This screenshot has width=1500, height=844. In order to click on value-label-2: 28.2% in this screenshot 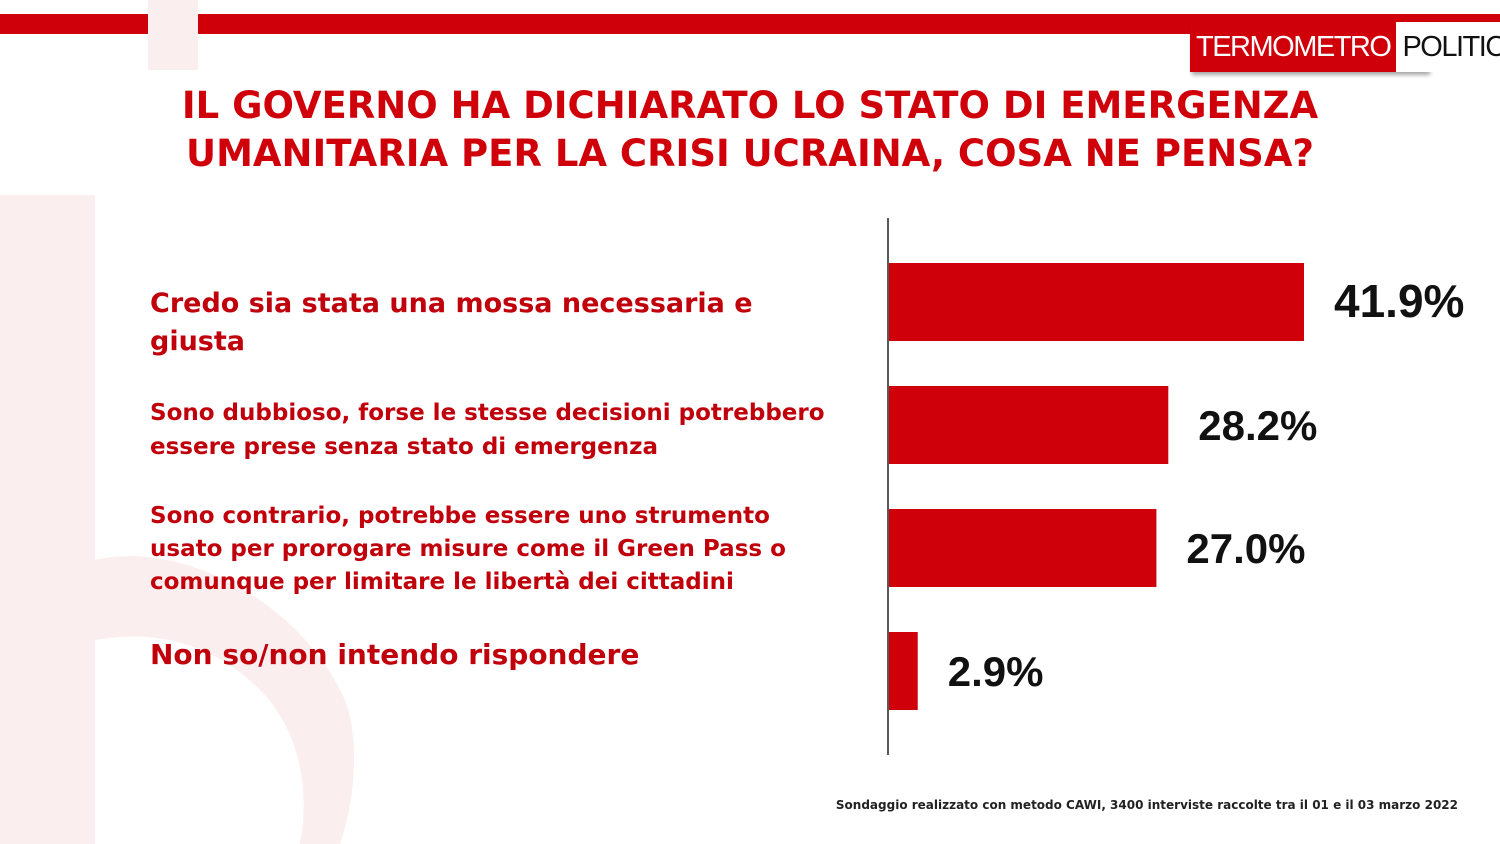, I will do `click(1257, 425)`.